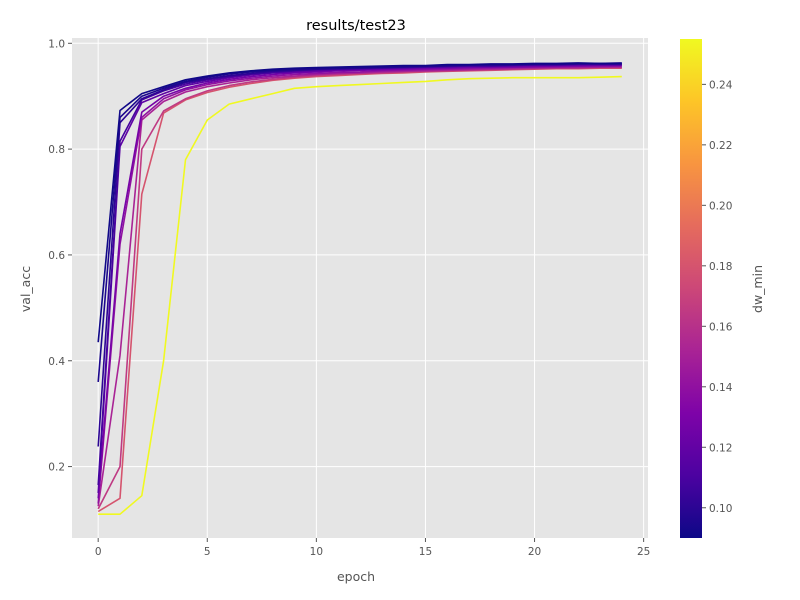 The image size is (800, 600). I want to click on y-tick-label: 1.0, so click(56, 44).